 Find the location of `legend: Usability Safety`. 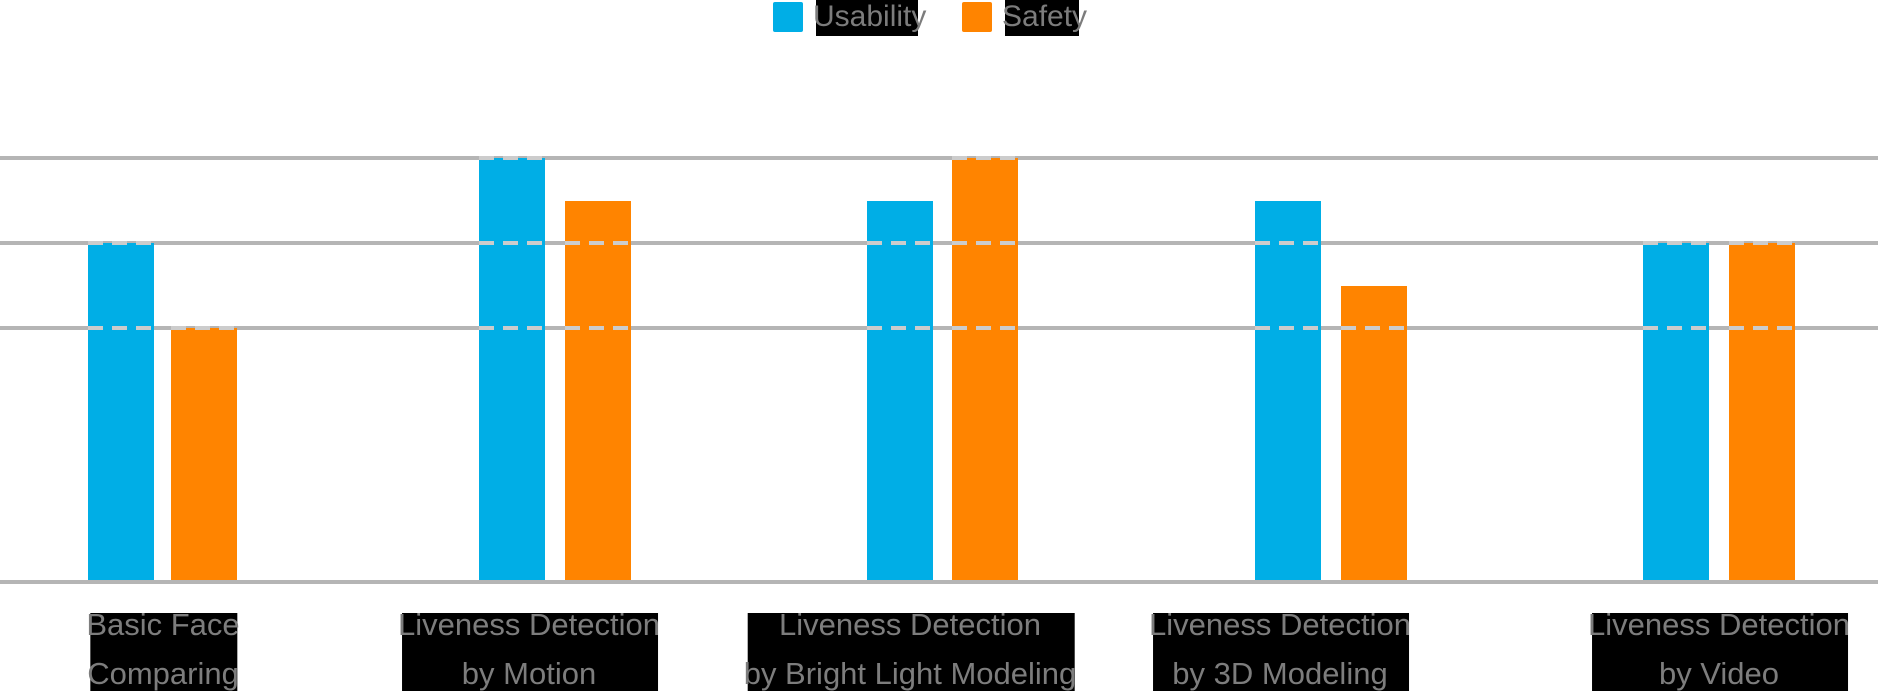

legend: Usability Safety is located at coordinates (939, 18).